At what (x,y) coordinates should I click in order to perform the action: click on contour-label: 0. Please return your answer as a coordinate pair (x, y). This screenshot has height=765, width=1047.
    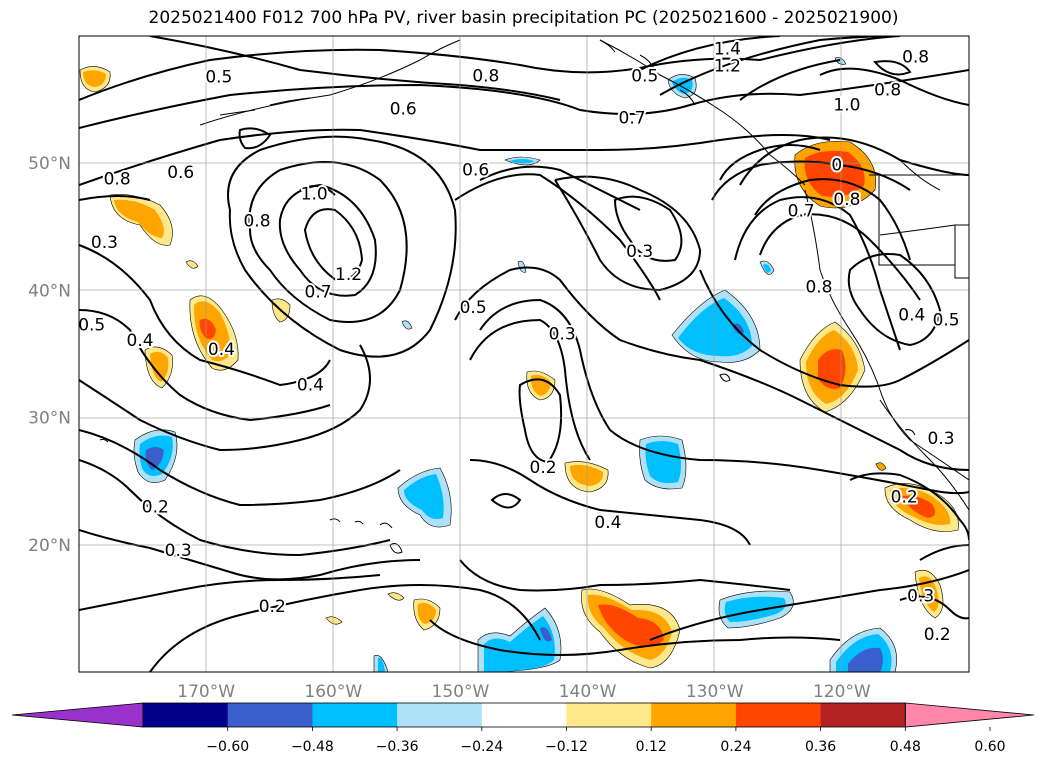
    Looking at the image, I should click on (836, 165).